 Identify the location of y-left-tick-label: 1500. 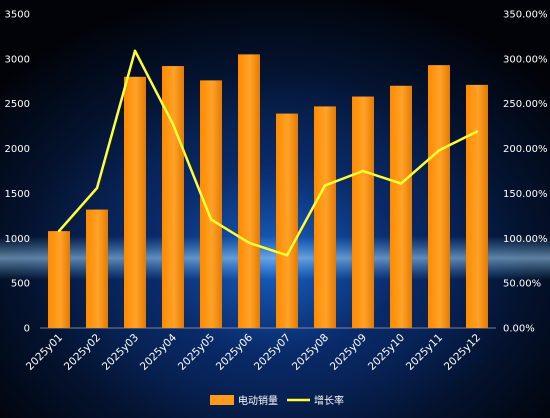
(17, 194).